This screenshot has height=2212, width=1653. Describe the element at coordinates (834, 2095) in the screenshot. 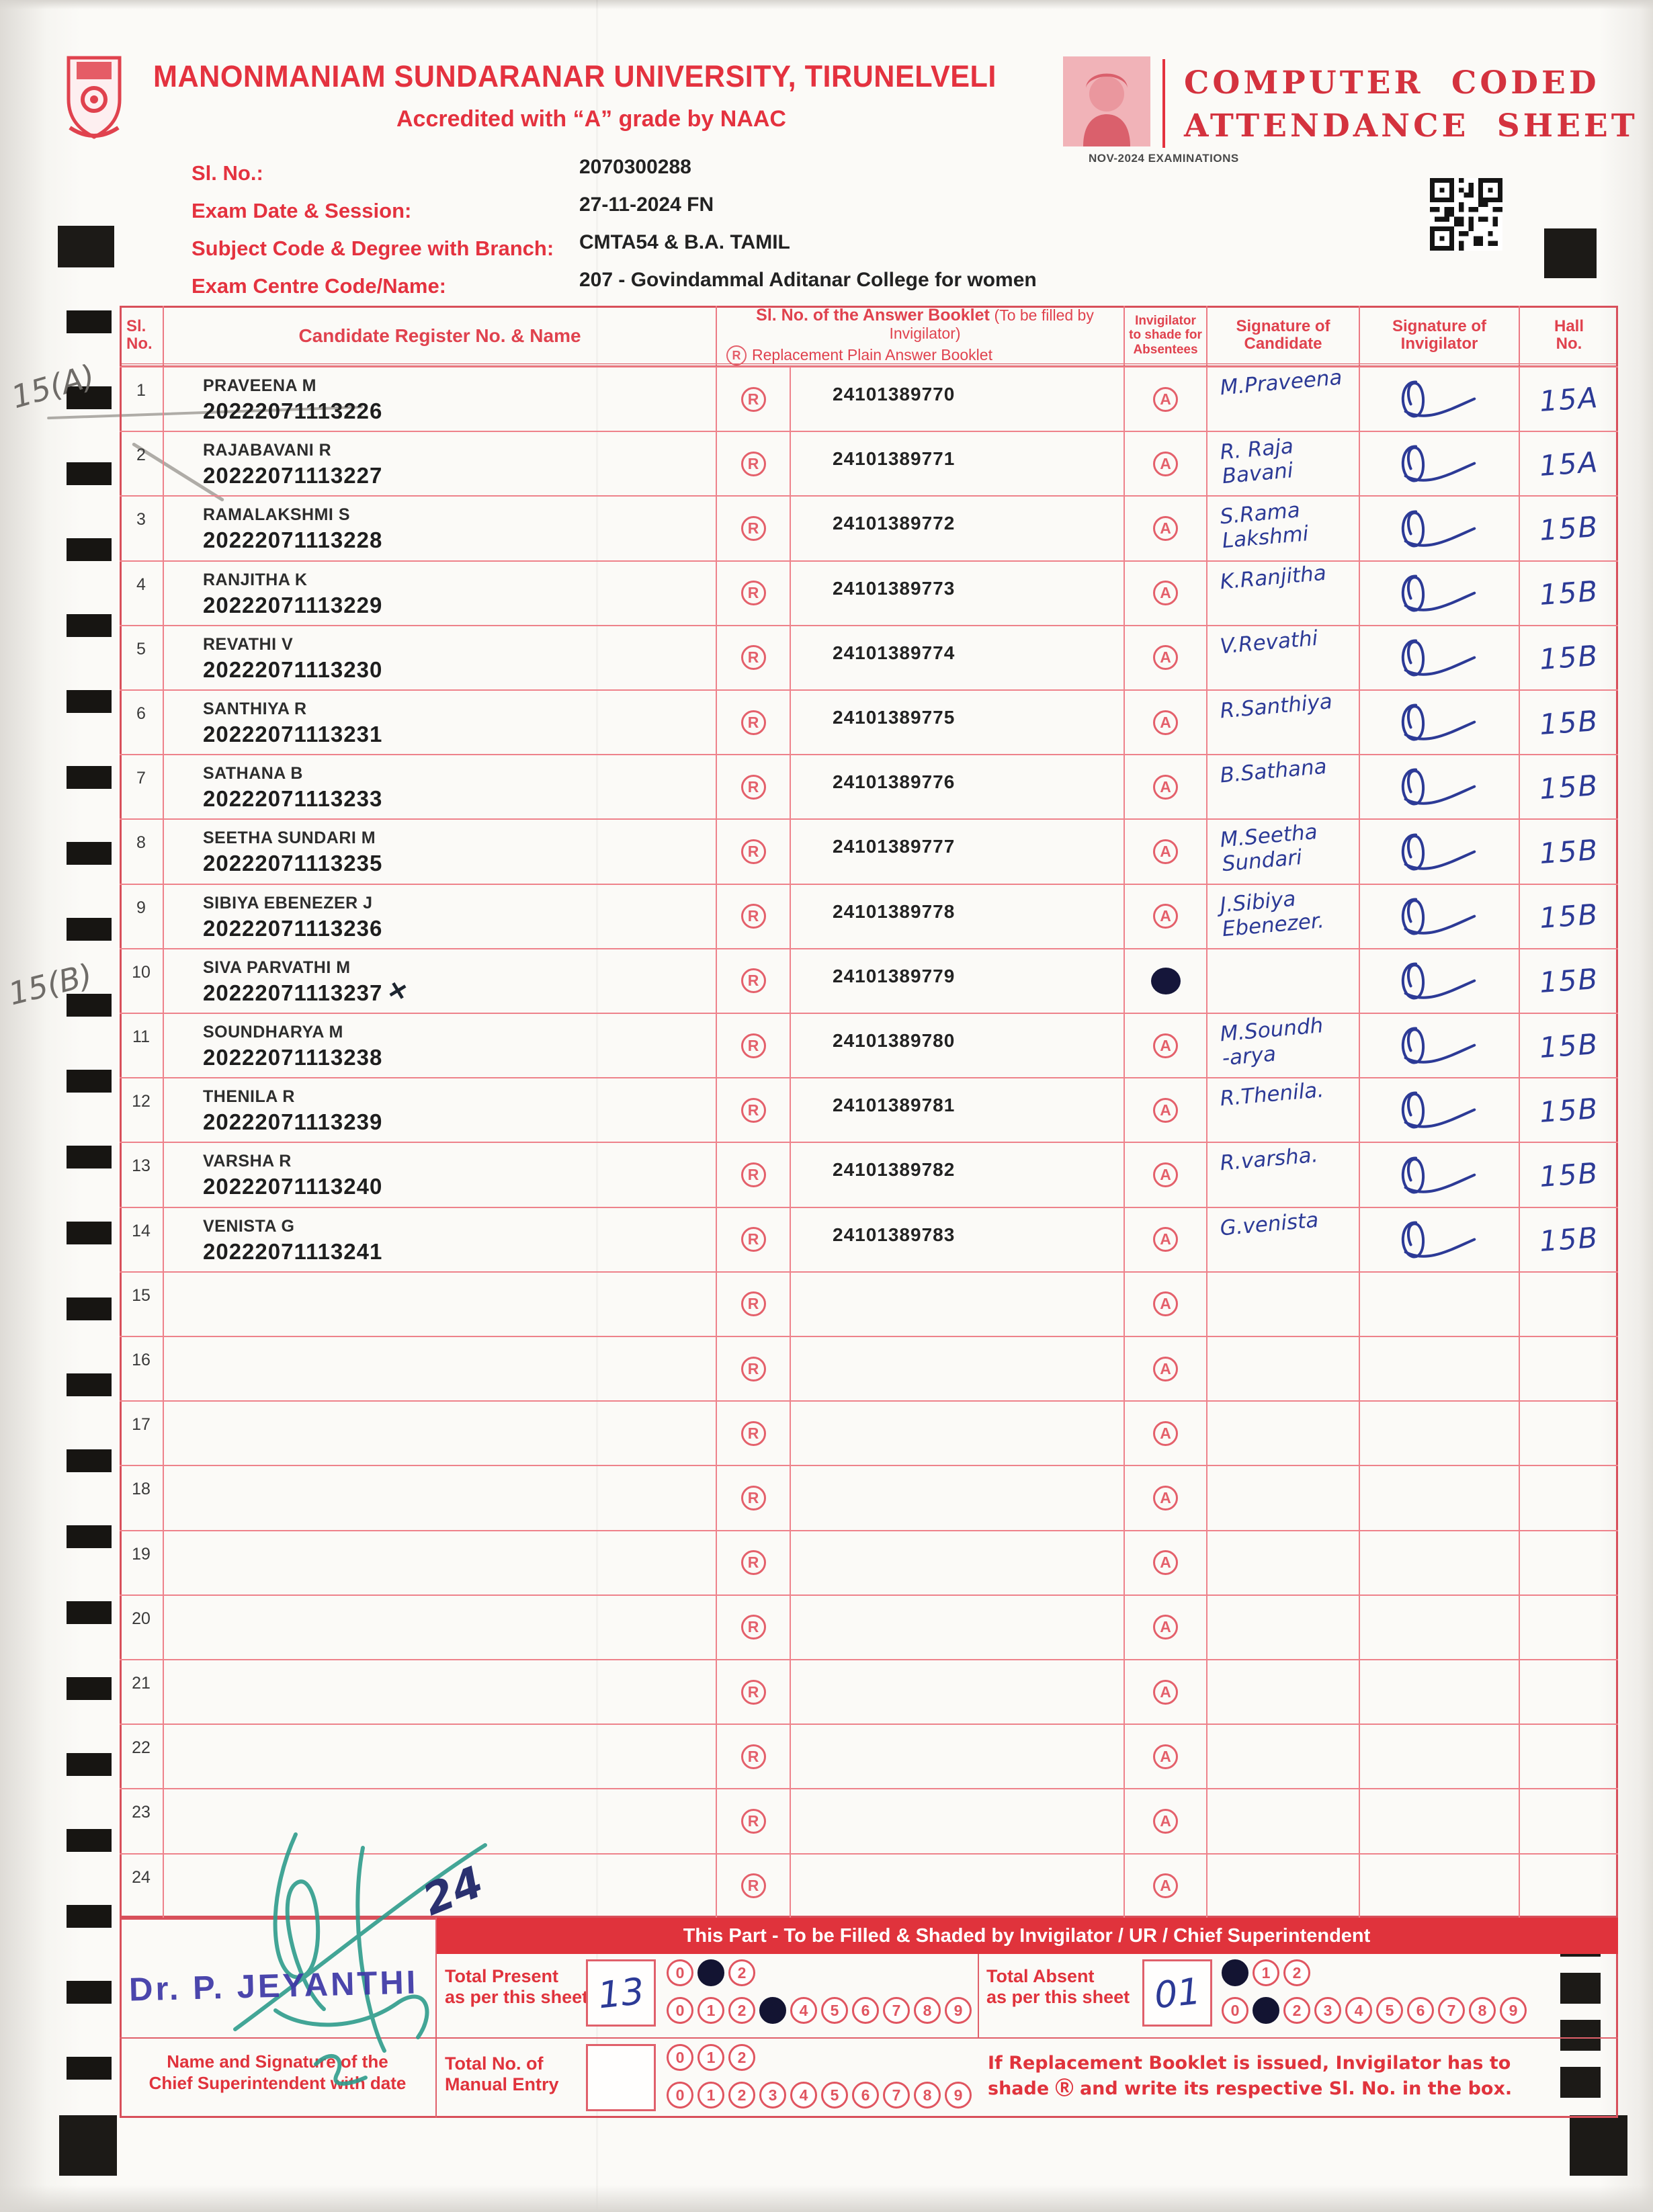

I see `digit-bubble: 5` at that location.